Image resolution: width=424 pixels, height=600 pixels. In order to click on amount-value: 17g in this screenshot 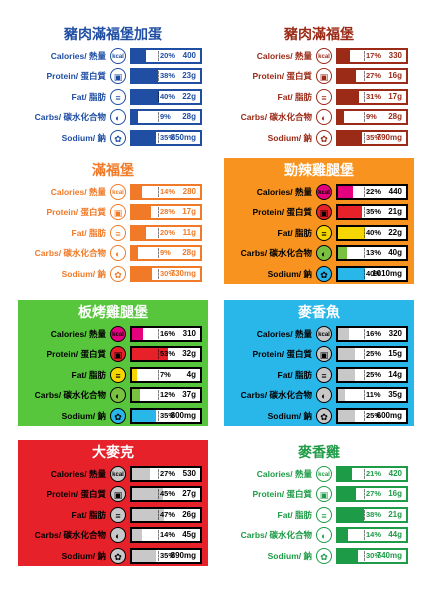, I will do `click(395, 96)`.